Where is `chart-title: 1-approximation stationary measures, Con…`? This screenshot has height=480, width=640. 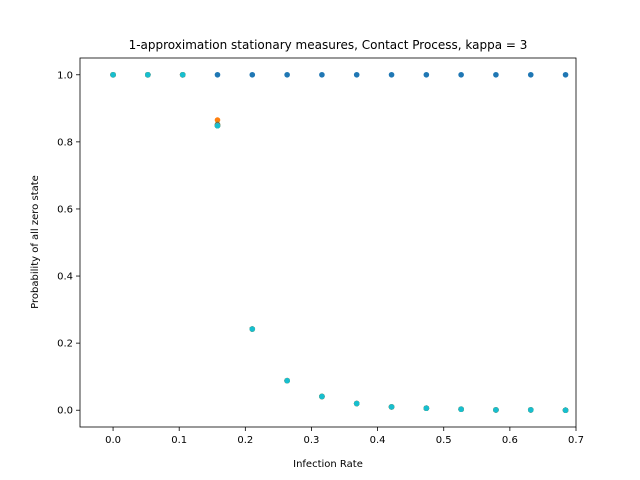
chart-title: 1-approximation stationary measures, Con… is located at coordinates (328, 45).